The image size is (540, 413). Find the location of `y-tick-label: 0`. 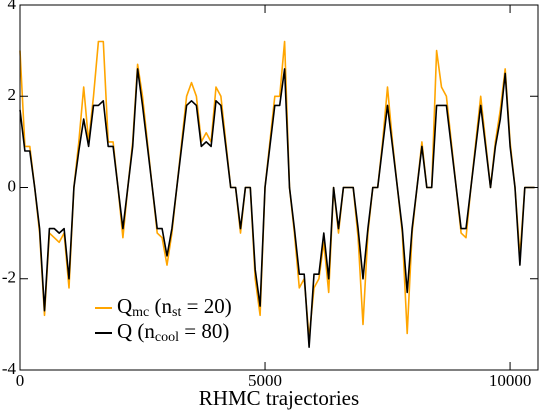

y-tick-label: 0 is located at coordinates (12, 185).